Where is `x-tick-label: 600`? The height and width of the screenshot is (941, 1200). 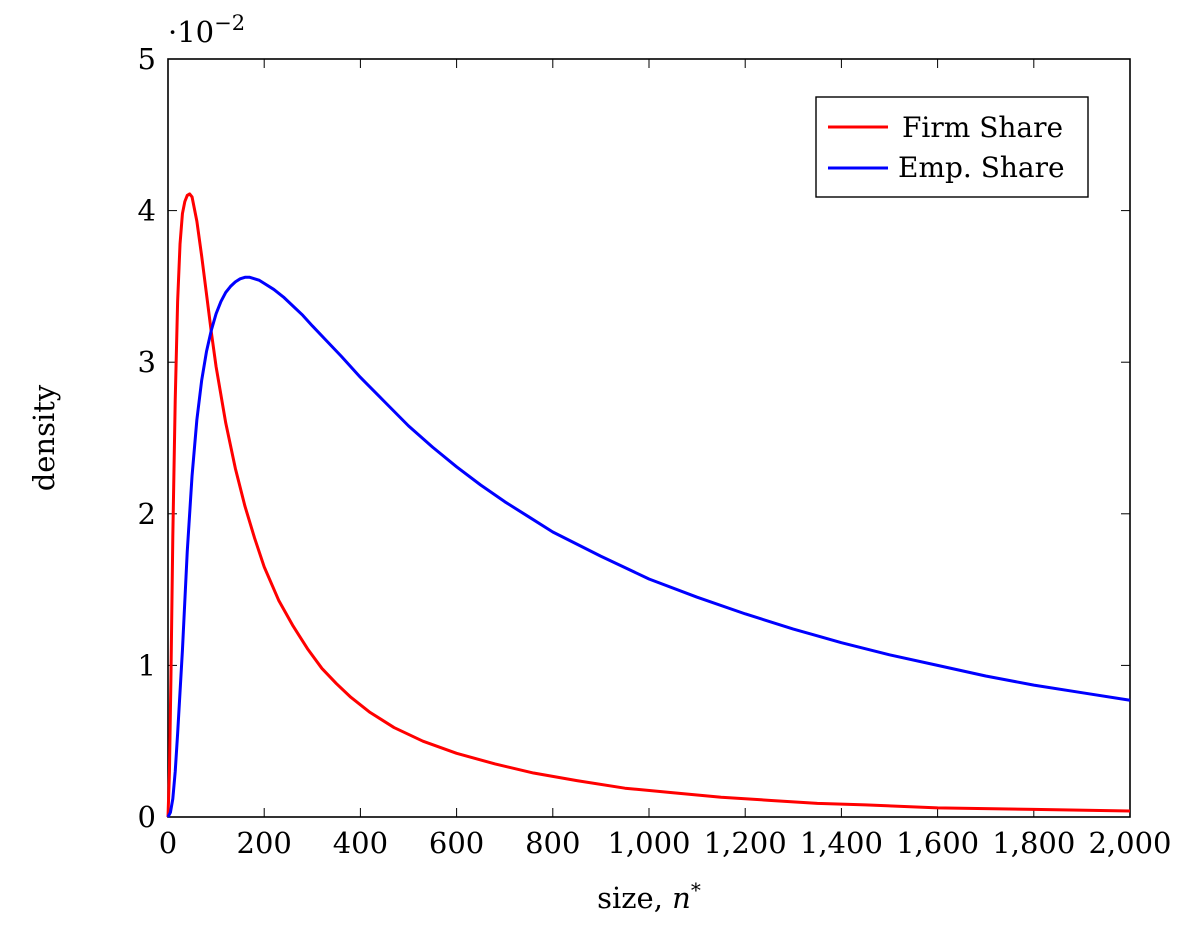
x-tick-label: 600 is located at coordinates (456, 843).